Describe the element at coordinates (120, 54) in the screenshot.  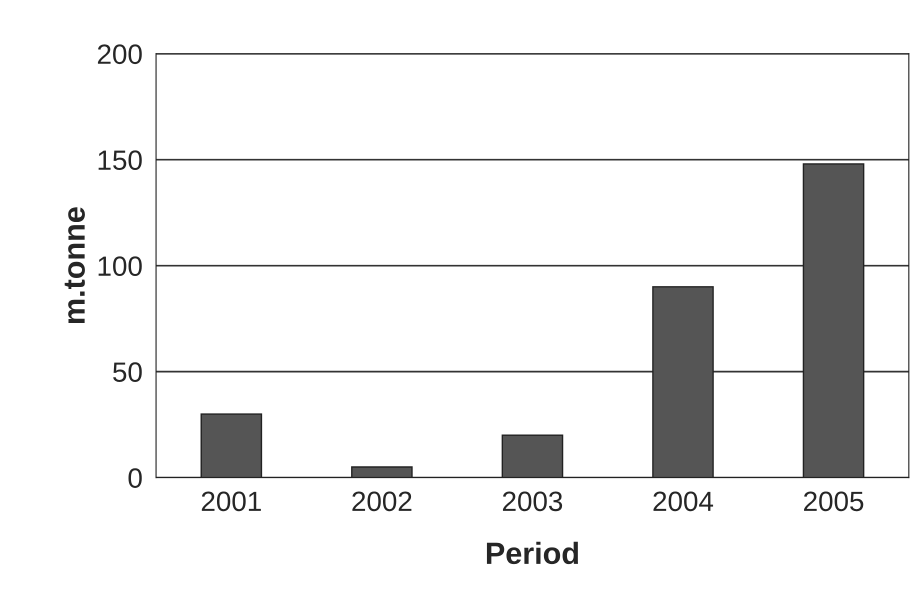
I see `y-tick-label: 200` at that location.